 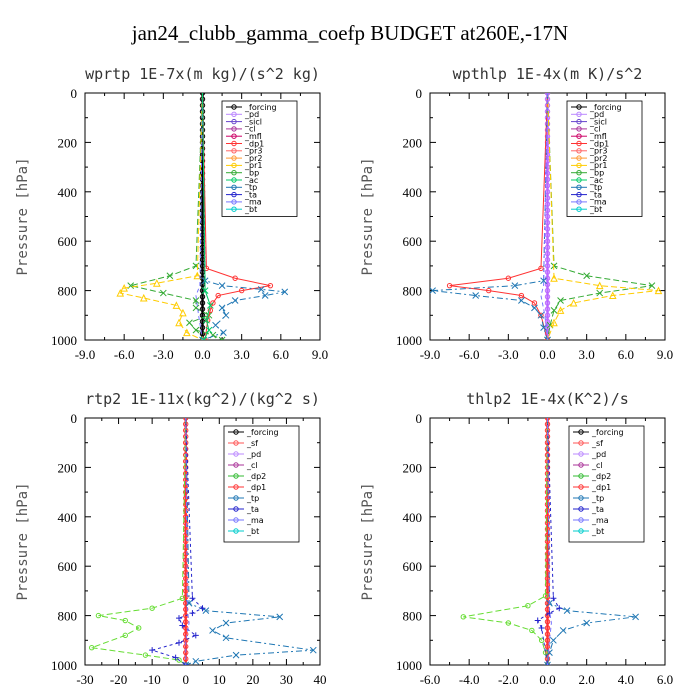 I want to click on legend-label: _cl, so click(x=595, y=129).